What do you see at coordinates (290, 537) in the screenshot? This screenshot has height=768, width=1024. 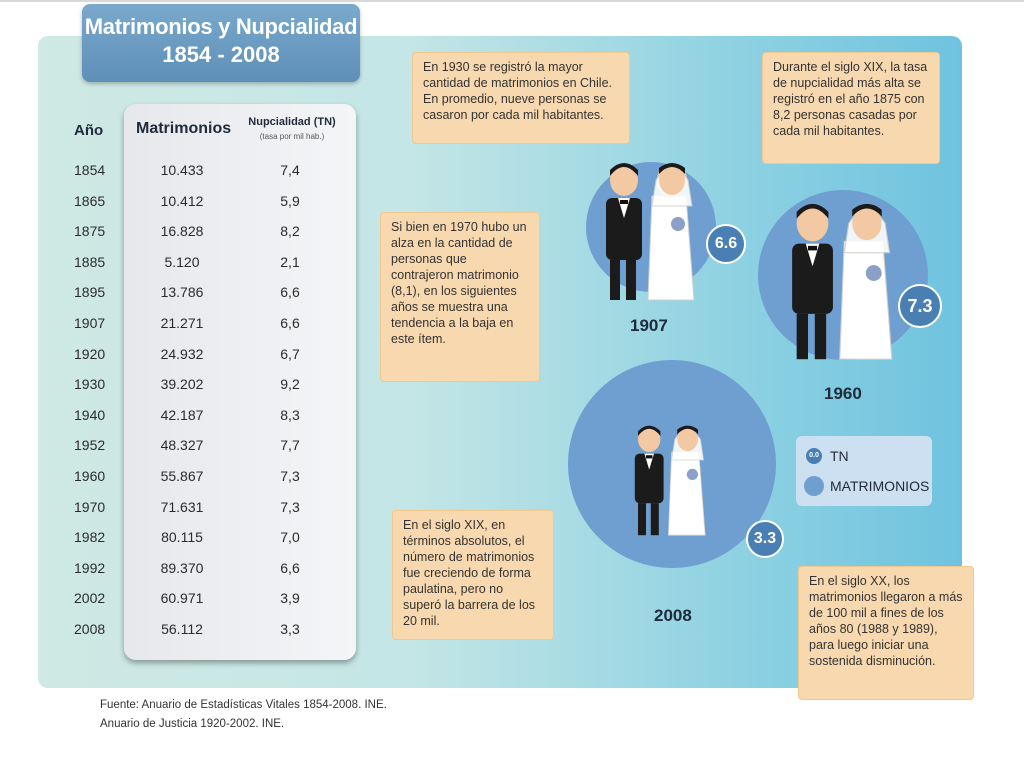 I see `table-cell-tn: 7,0` at bounding box center [290, 537].